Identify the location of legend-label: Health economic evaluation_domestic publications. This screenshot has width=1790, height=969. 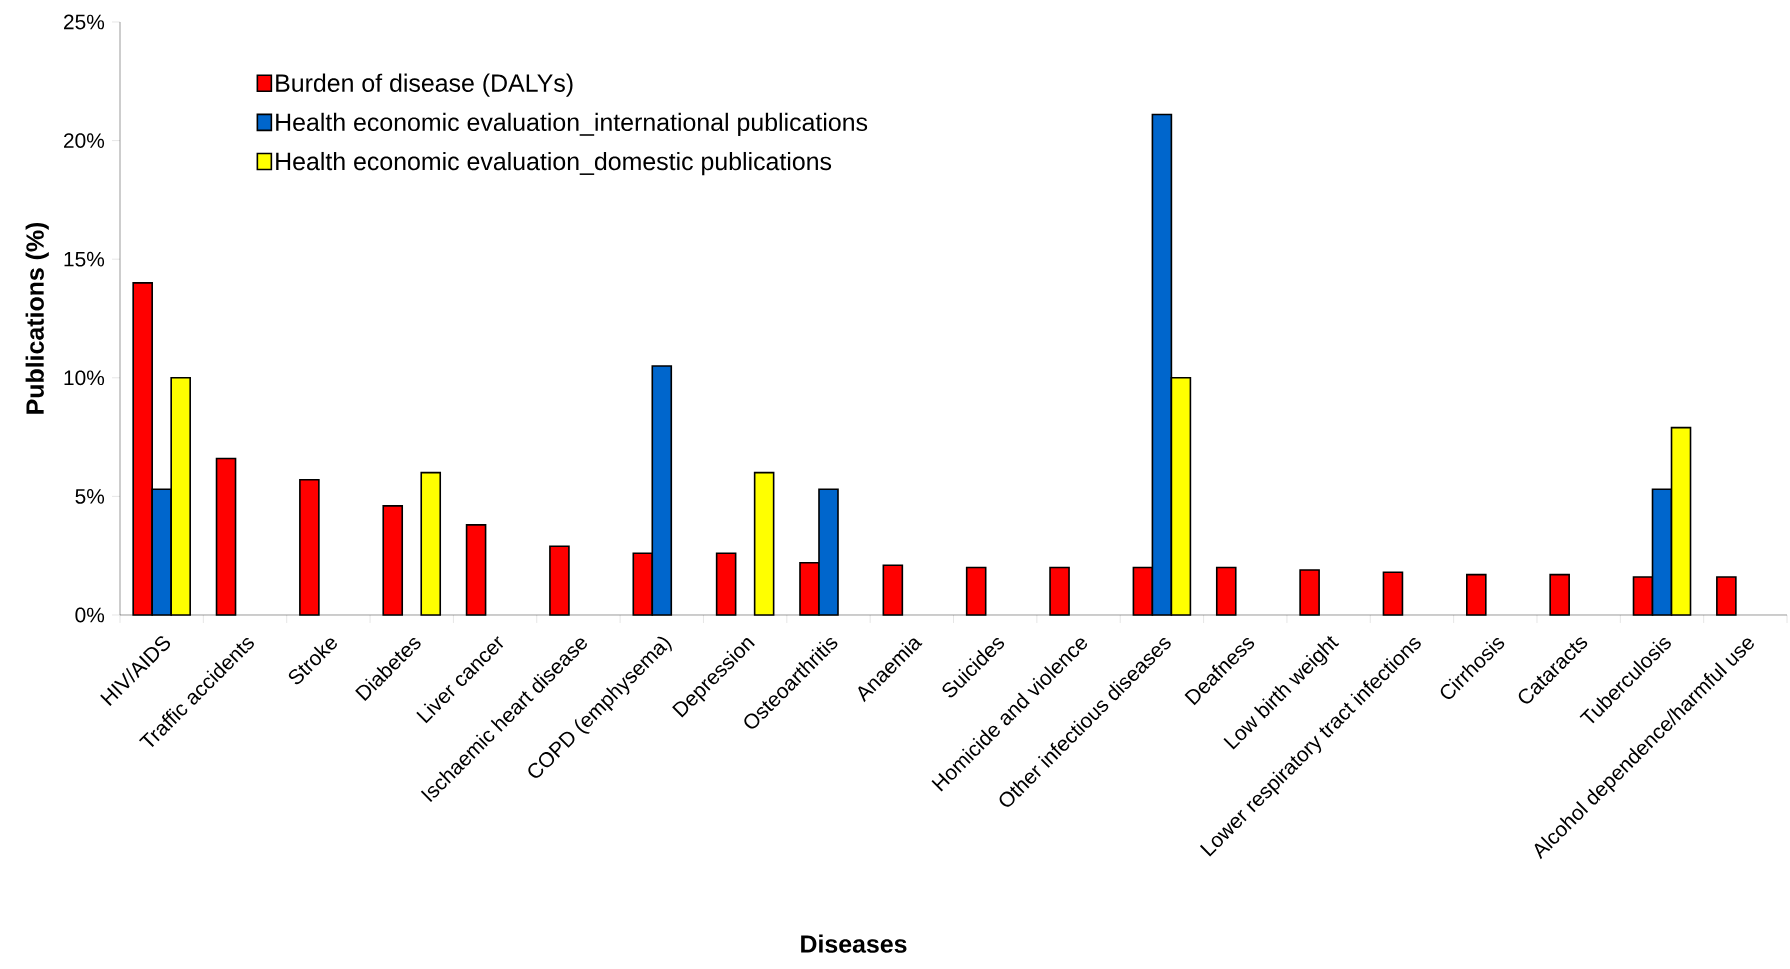
(554, 163).